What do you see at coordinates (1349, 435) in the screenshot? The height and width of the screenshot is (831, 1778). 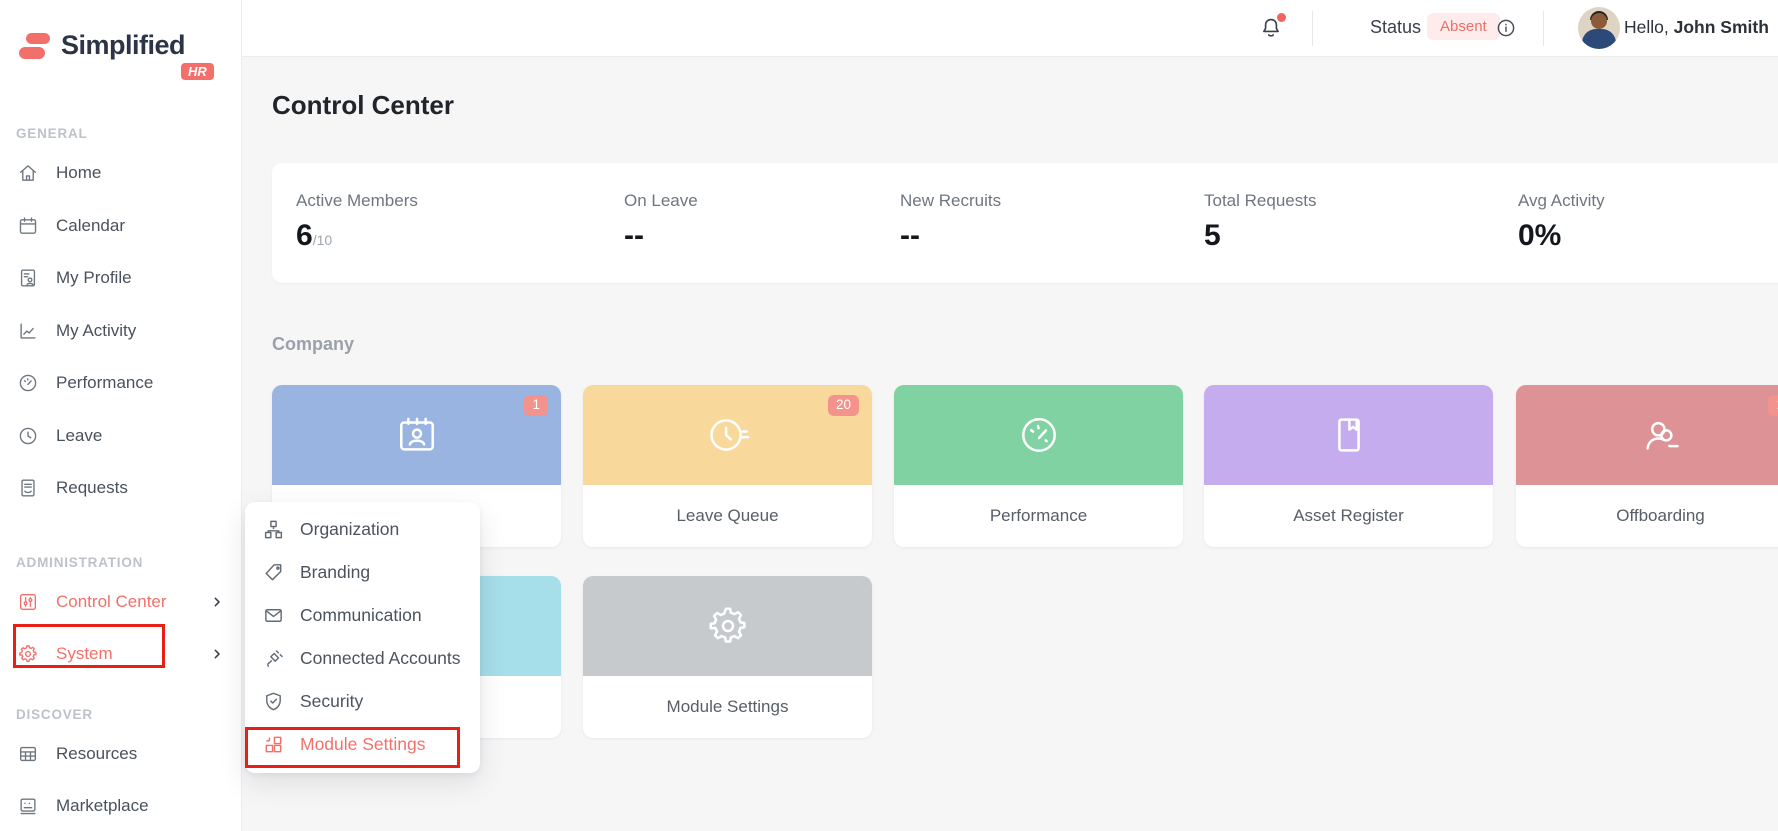 I see `book-bookmark-icon` at bounding box center [1349, 435].